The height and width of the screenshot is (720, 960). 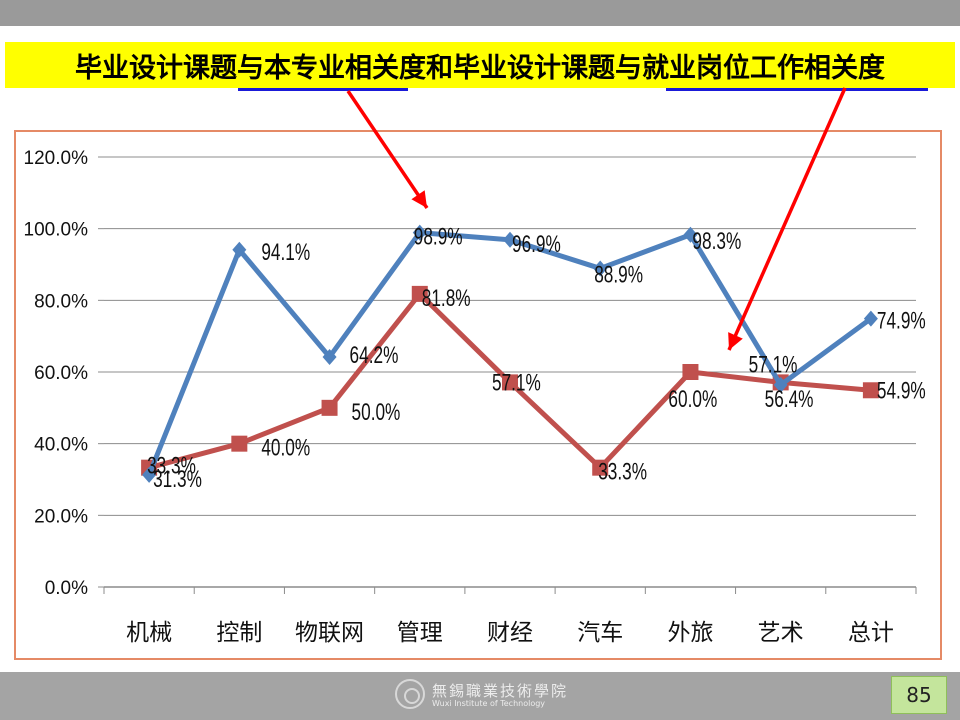 What do you see at coordinates (56, 230) in the screenshot?
I see `y-tick-label: 100.0%` at bounding box center [56, 230].